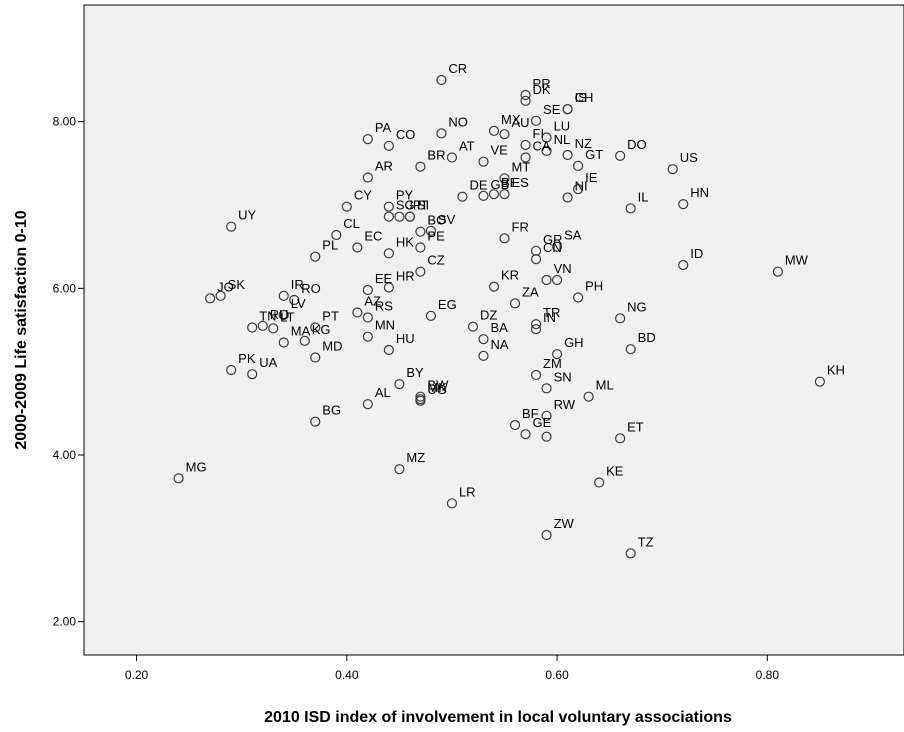 Image resolution: width=904 pixels, height=732 pixels. Describe the element at coordinates (415, 457) in the screenshot. I see `point-label: MZ` at that location.